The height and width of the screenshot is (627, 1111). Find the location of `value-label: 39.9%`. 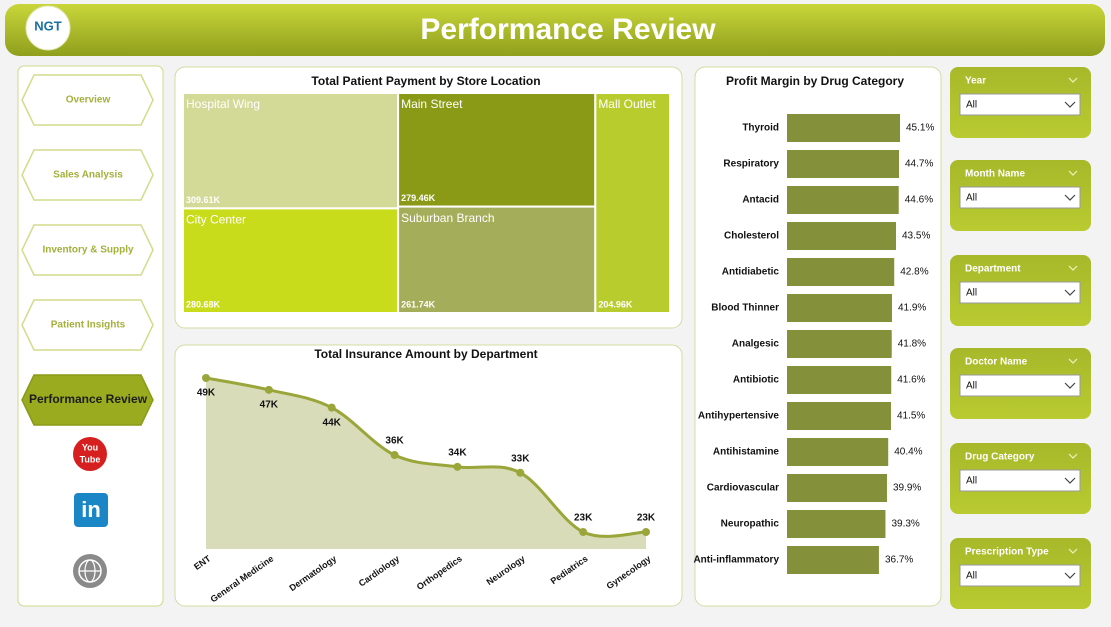

value-label: 39.9% is located at coordinates (907, 488).